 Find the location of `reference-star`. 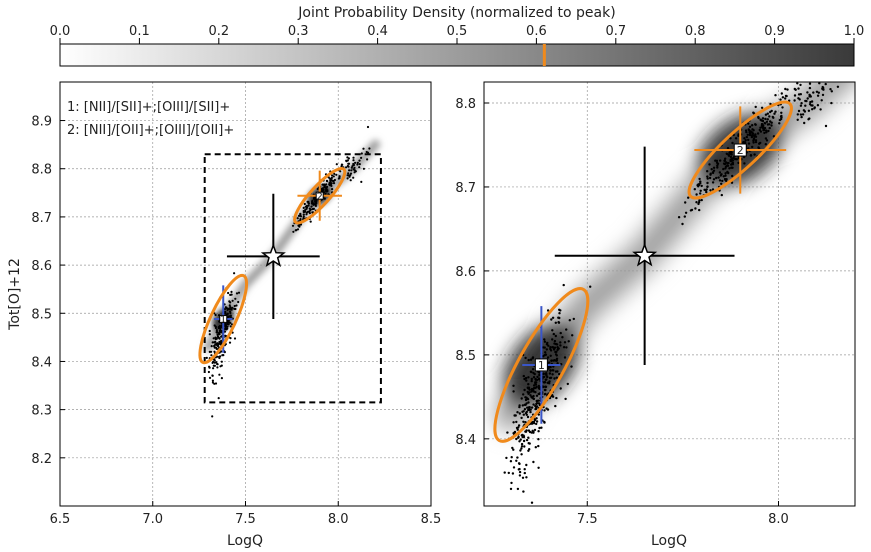

reference-star is located at coordinates (645, 254).